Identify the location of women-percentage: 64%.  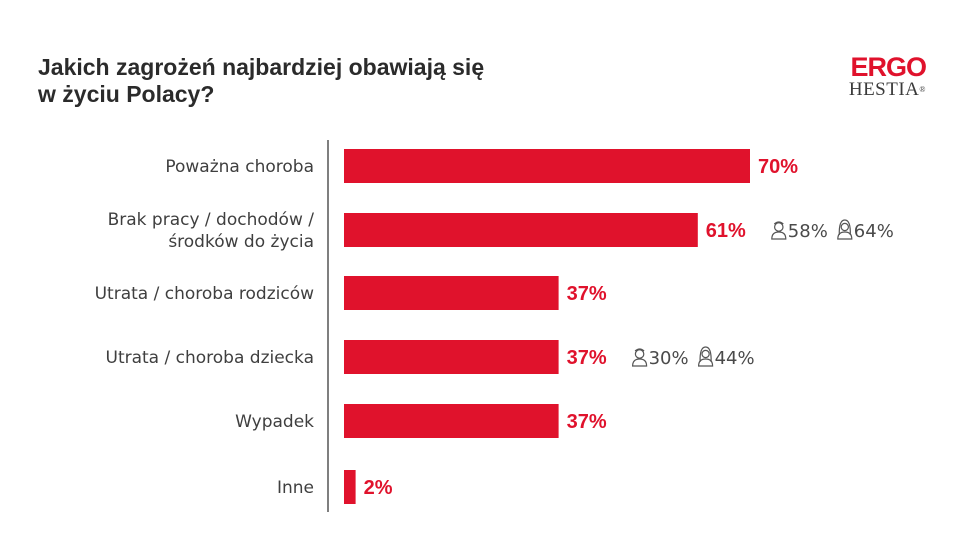
(874, 231).